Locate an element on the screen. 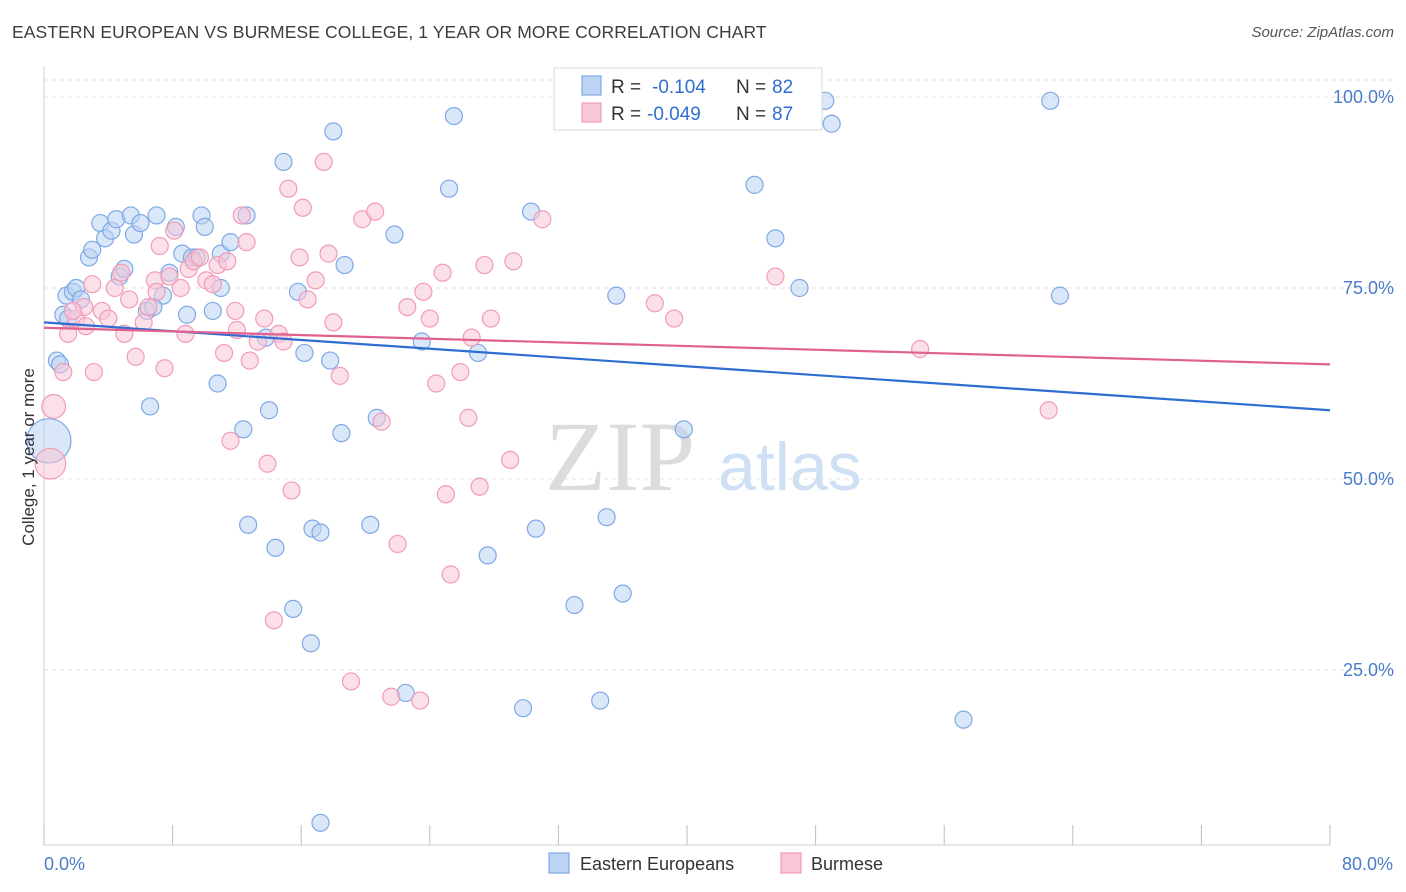 This screenshot has width=1406, height=892. watermark-atlas: atlas is located at coordinates (790, 467).